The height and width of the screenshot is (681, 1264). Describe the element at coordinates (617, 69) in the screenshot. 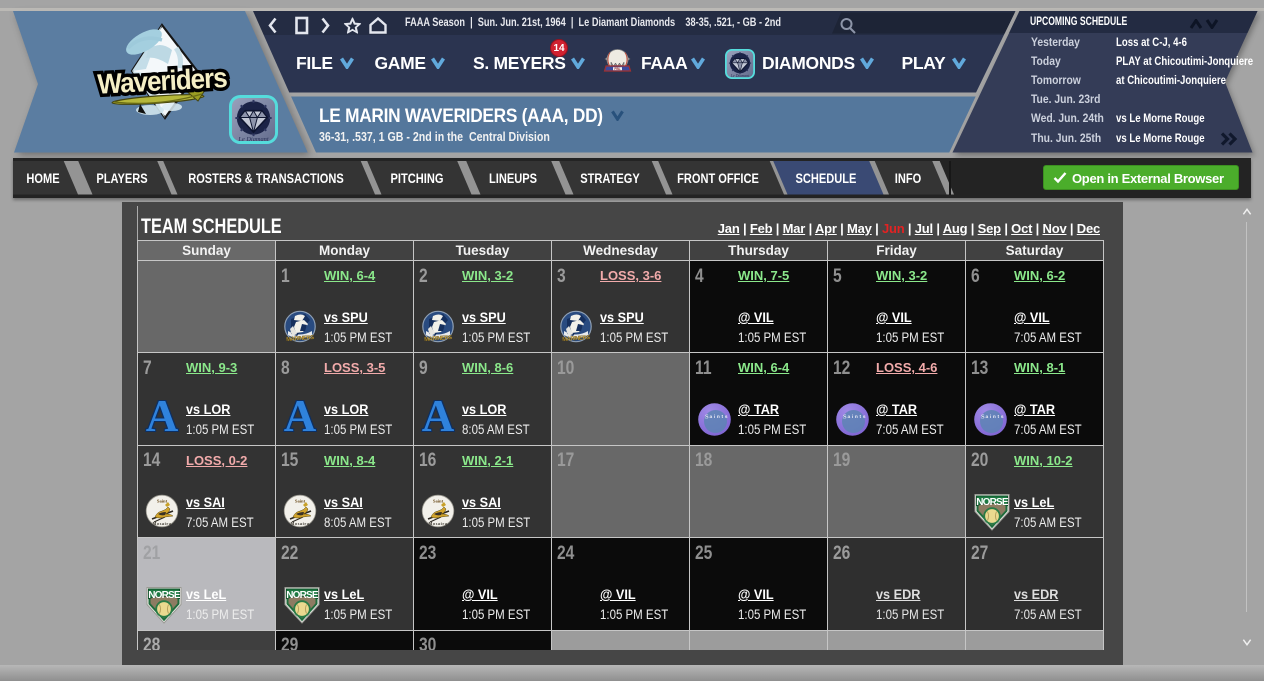

I see `svg-text: FBL` at that location.